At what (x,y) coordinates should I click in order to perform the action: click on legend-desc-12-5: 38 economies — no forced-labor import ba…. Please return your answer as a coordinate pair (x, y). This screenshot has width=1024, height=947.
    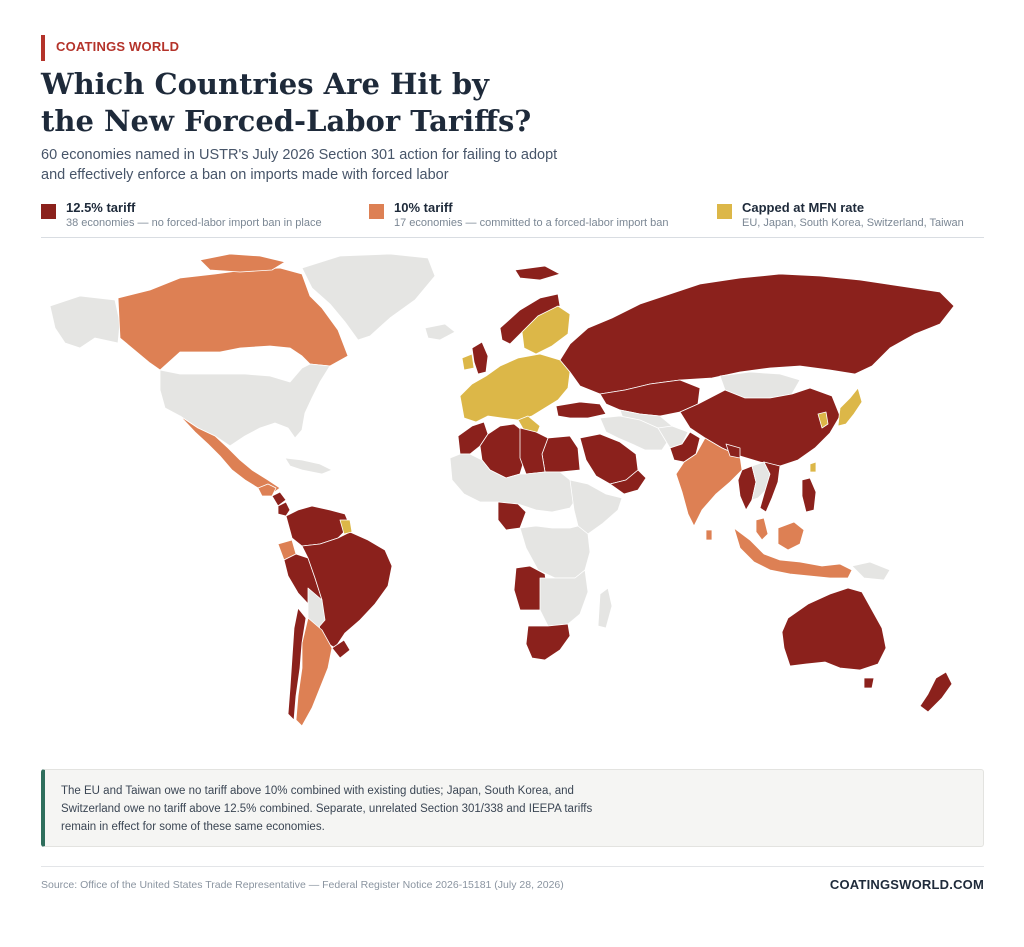
    Looking at the image, I should click on (194, 223).